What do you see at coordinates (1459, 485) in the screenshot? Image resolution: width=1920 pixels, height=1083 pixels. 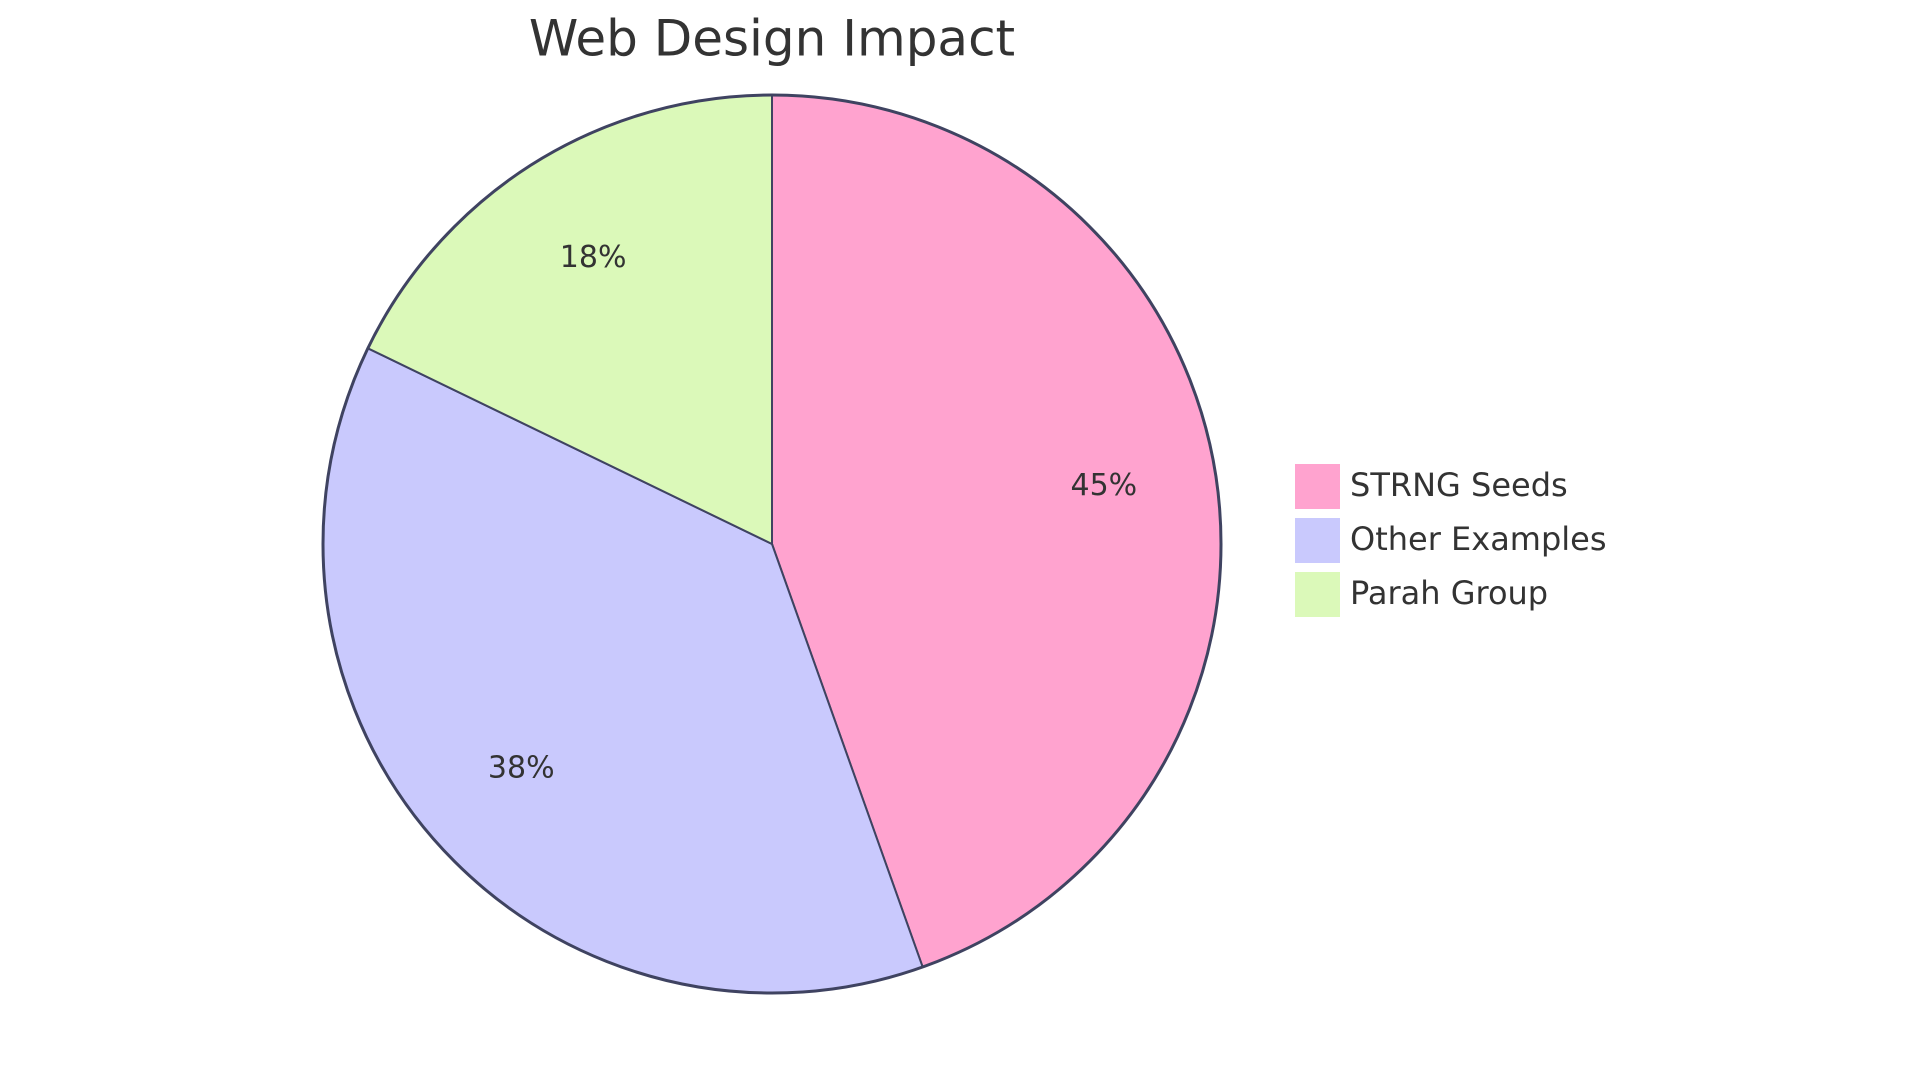 I see `legend-label: STRNG Seeds` at bounding box center [1459, 485].